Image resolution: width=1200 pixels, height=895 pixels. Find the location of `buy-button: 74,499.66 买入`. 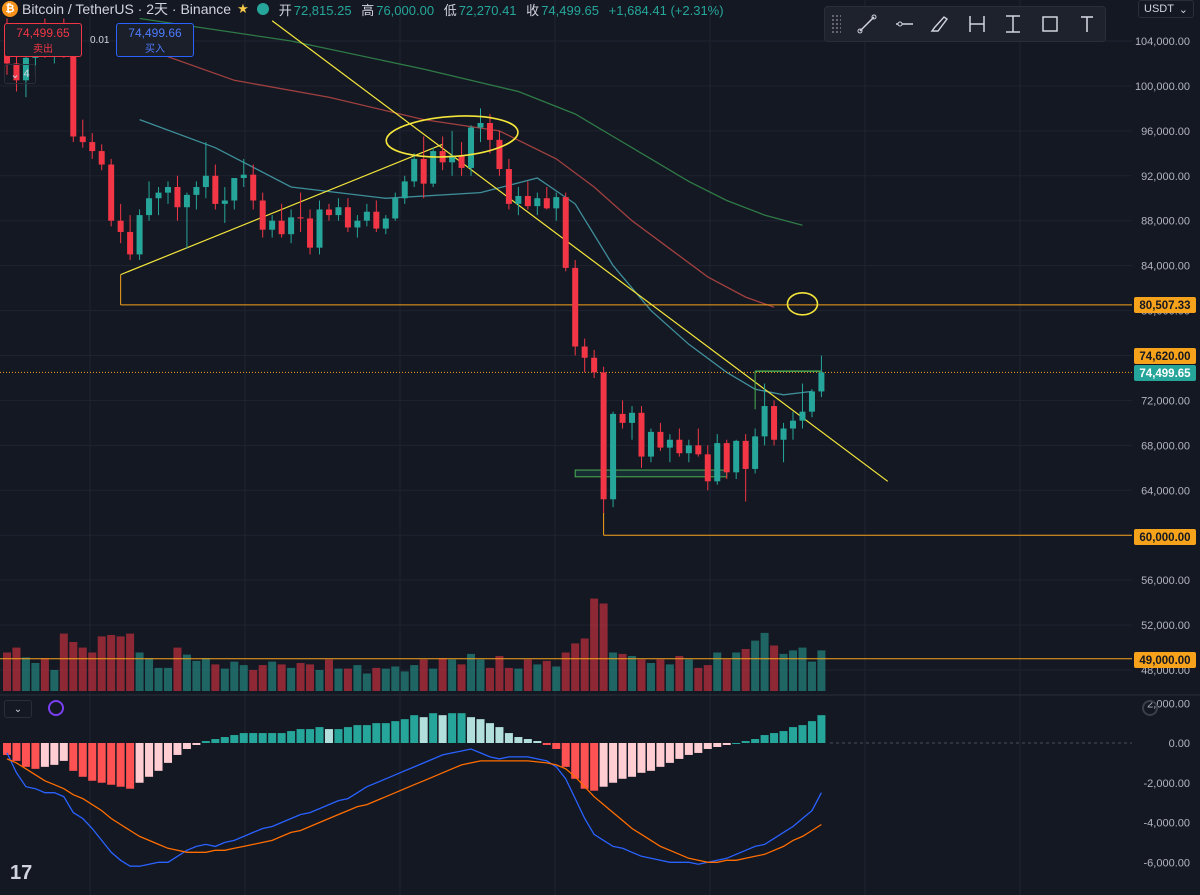

buy-button: 74,499.66 买入 is located at coordinates (155, 40).